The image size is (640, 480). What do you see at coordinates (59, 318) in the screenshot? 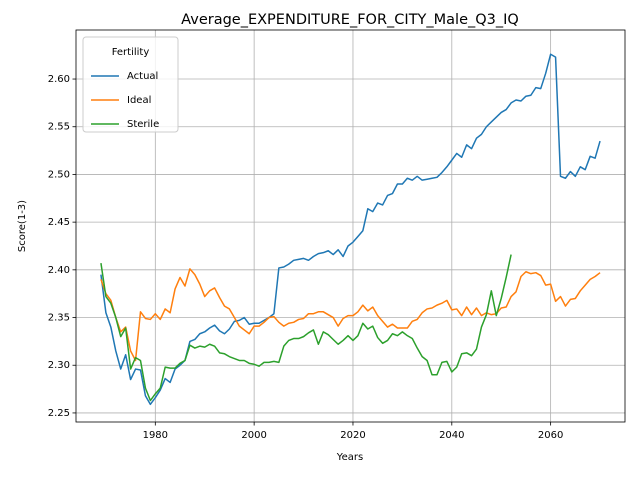
I see `y-tick-label: 2.35` at bounding box center [59, 318].